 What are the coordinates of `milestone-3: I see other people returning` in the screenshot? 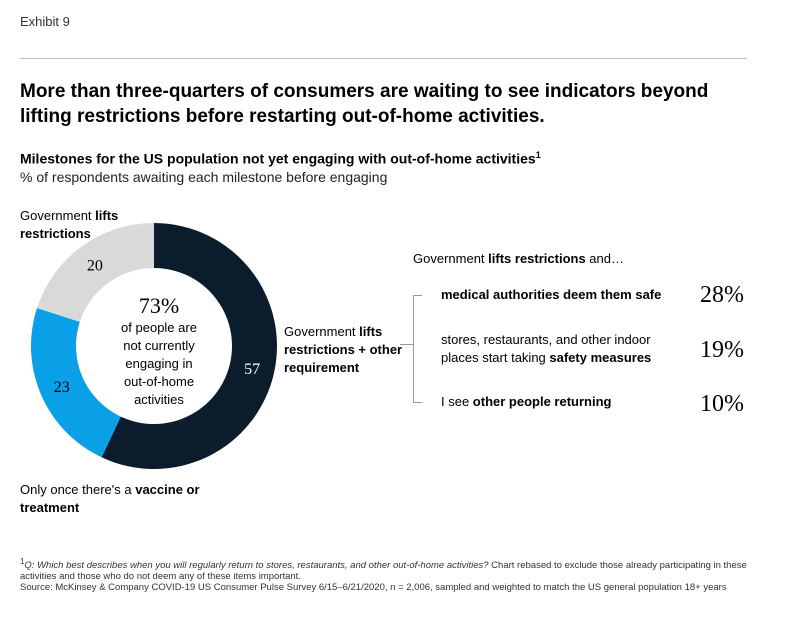 It's located at (563, 402).